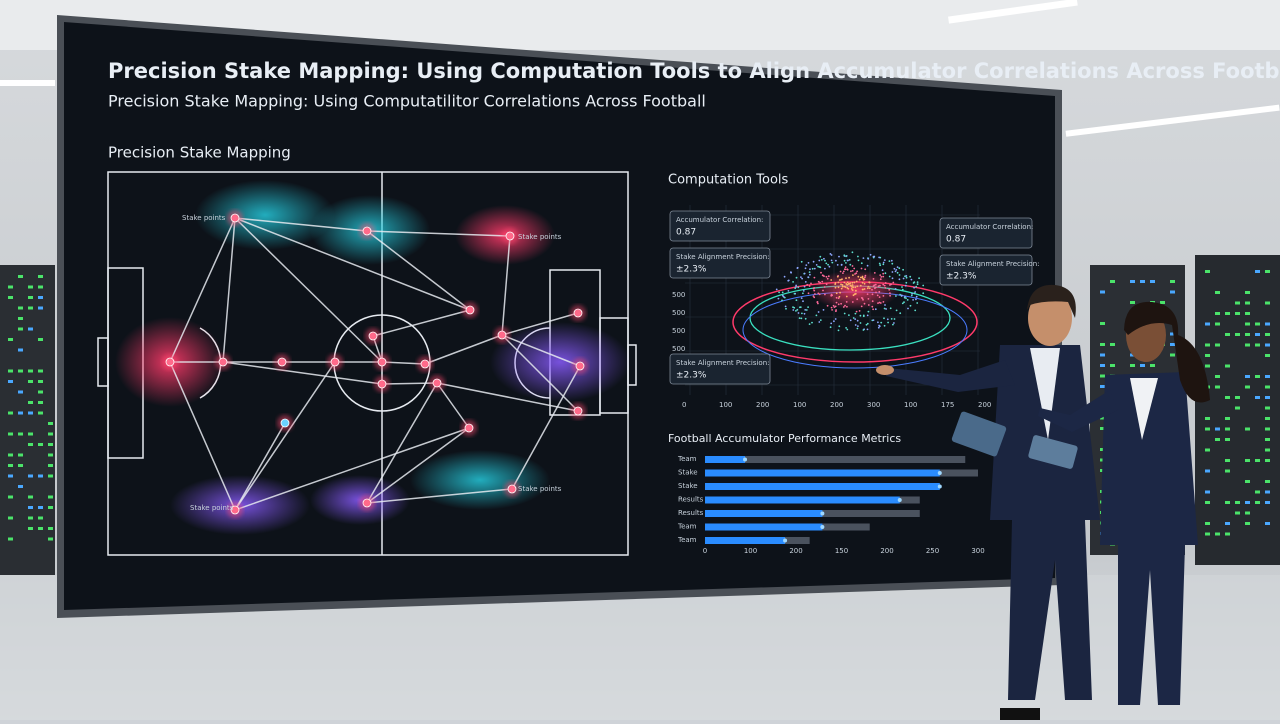  I want to click on shoe, so click(1020, 714).